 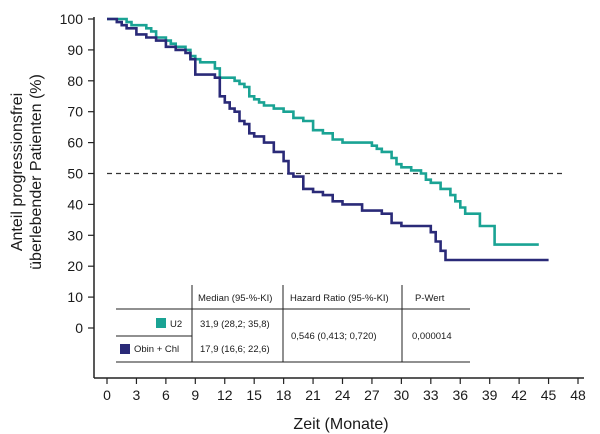 I want to click on x-tick-label: 36, so click(x=460, y=395).